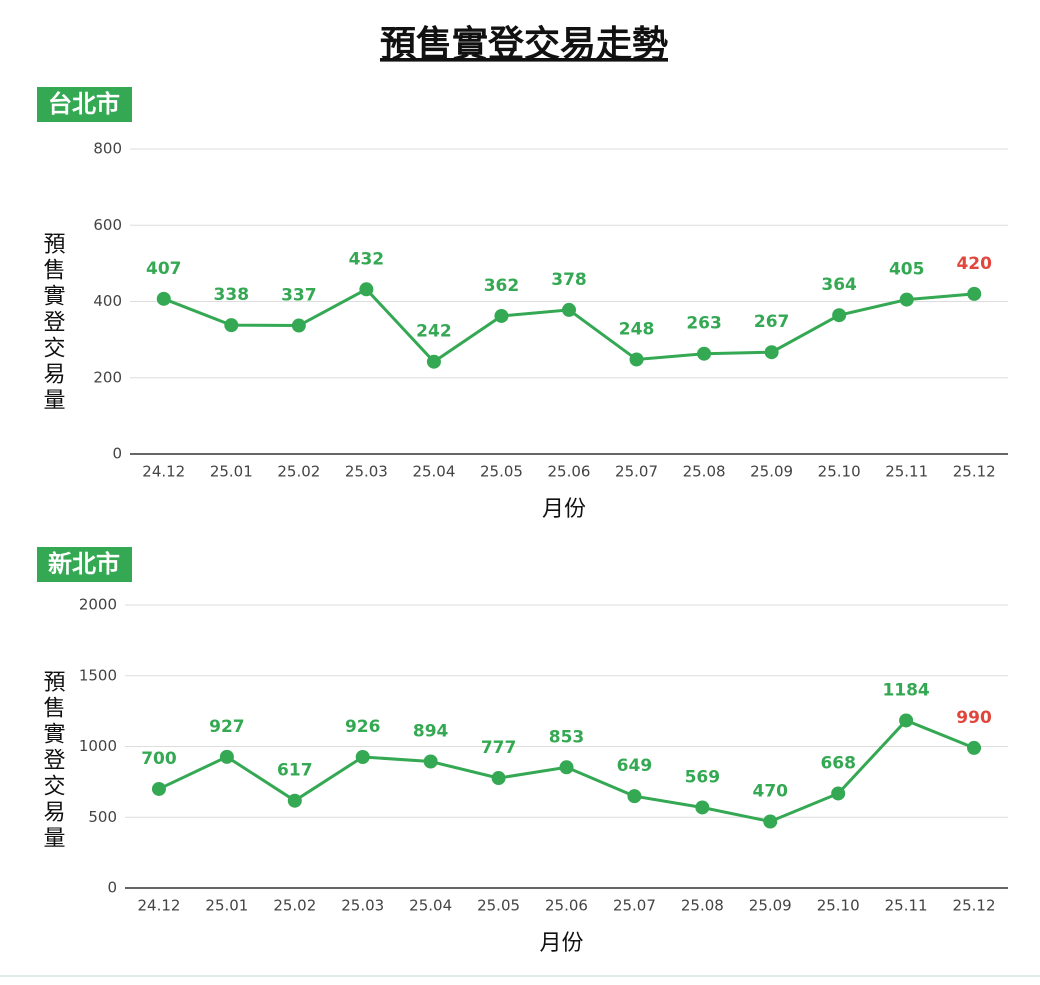  I want to click on value-label: 248, so click(637, 329).